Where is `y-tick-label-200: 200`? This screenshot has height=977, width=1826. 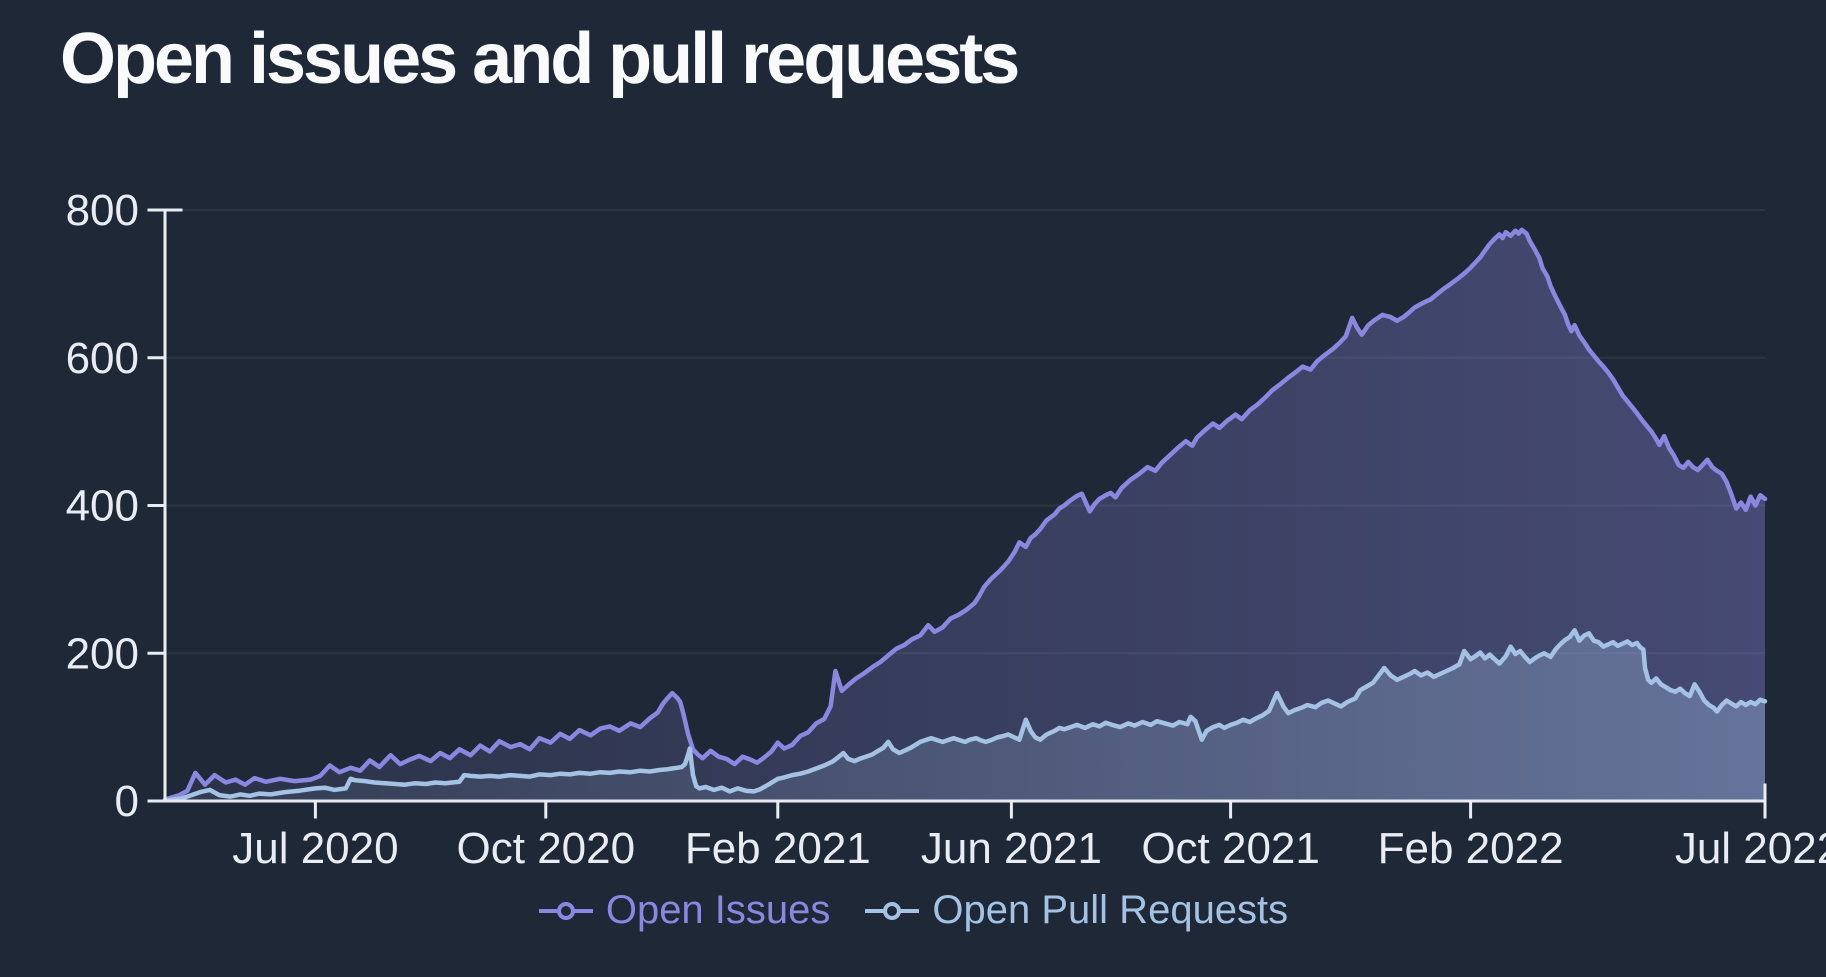 y-tick-label-200: 200 is located at coordinates (102, 653).